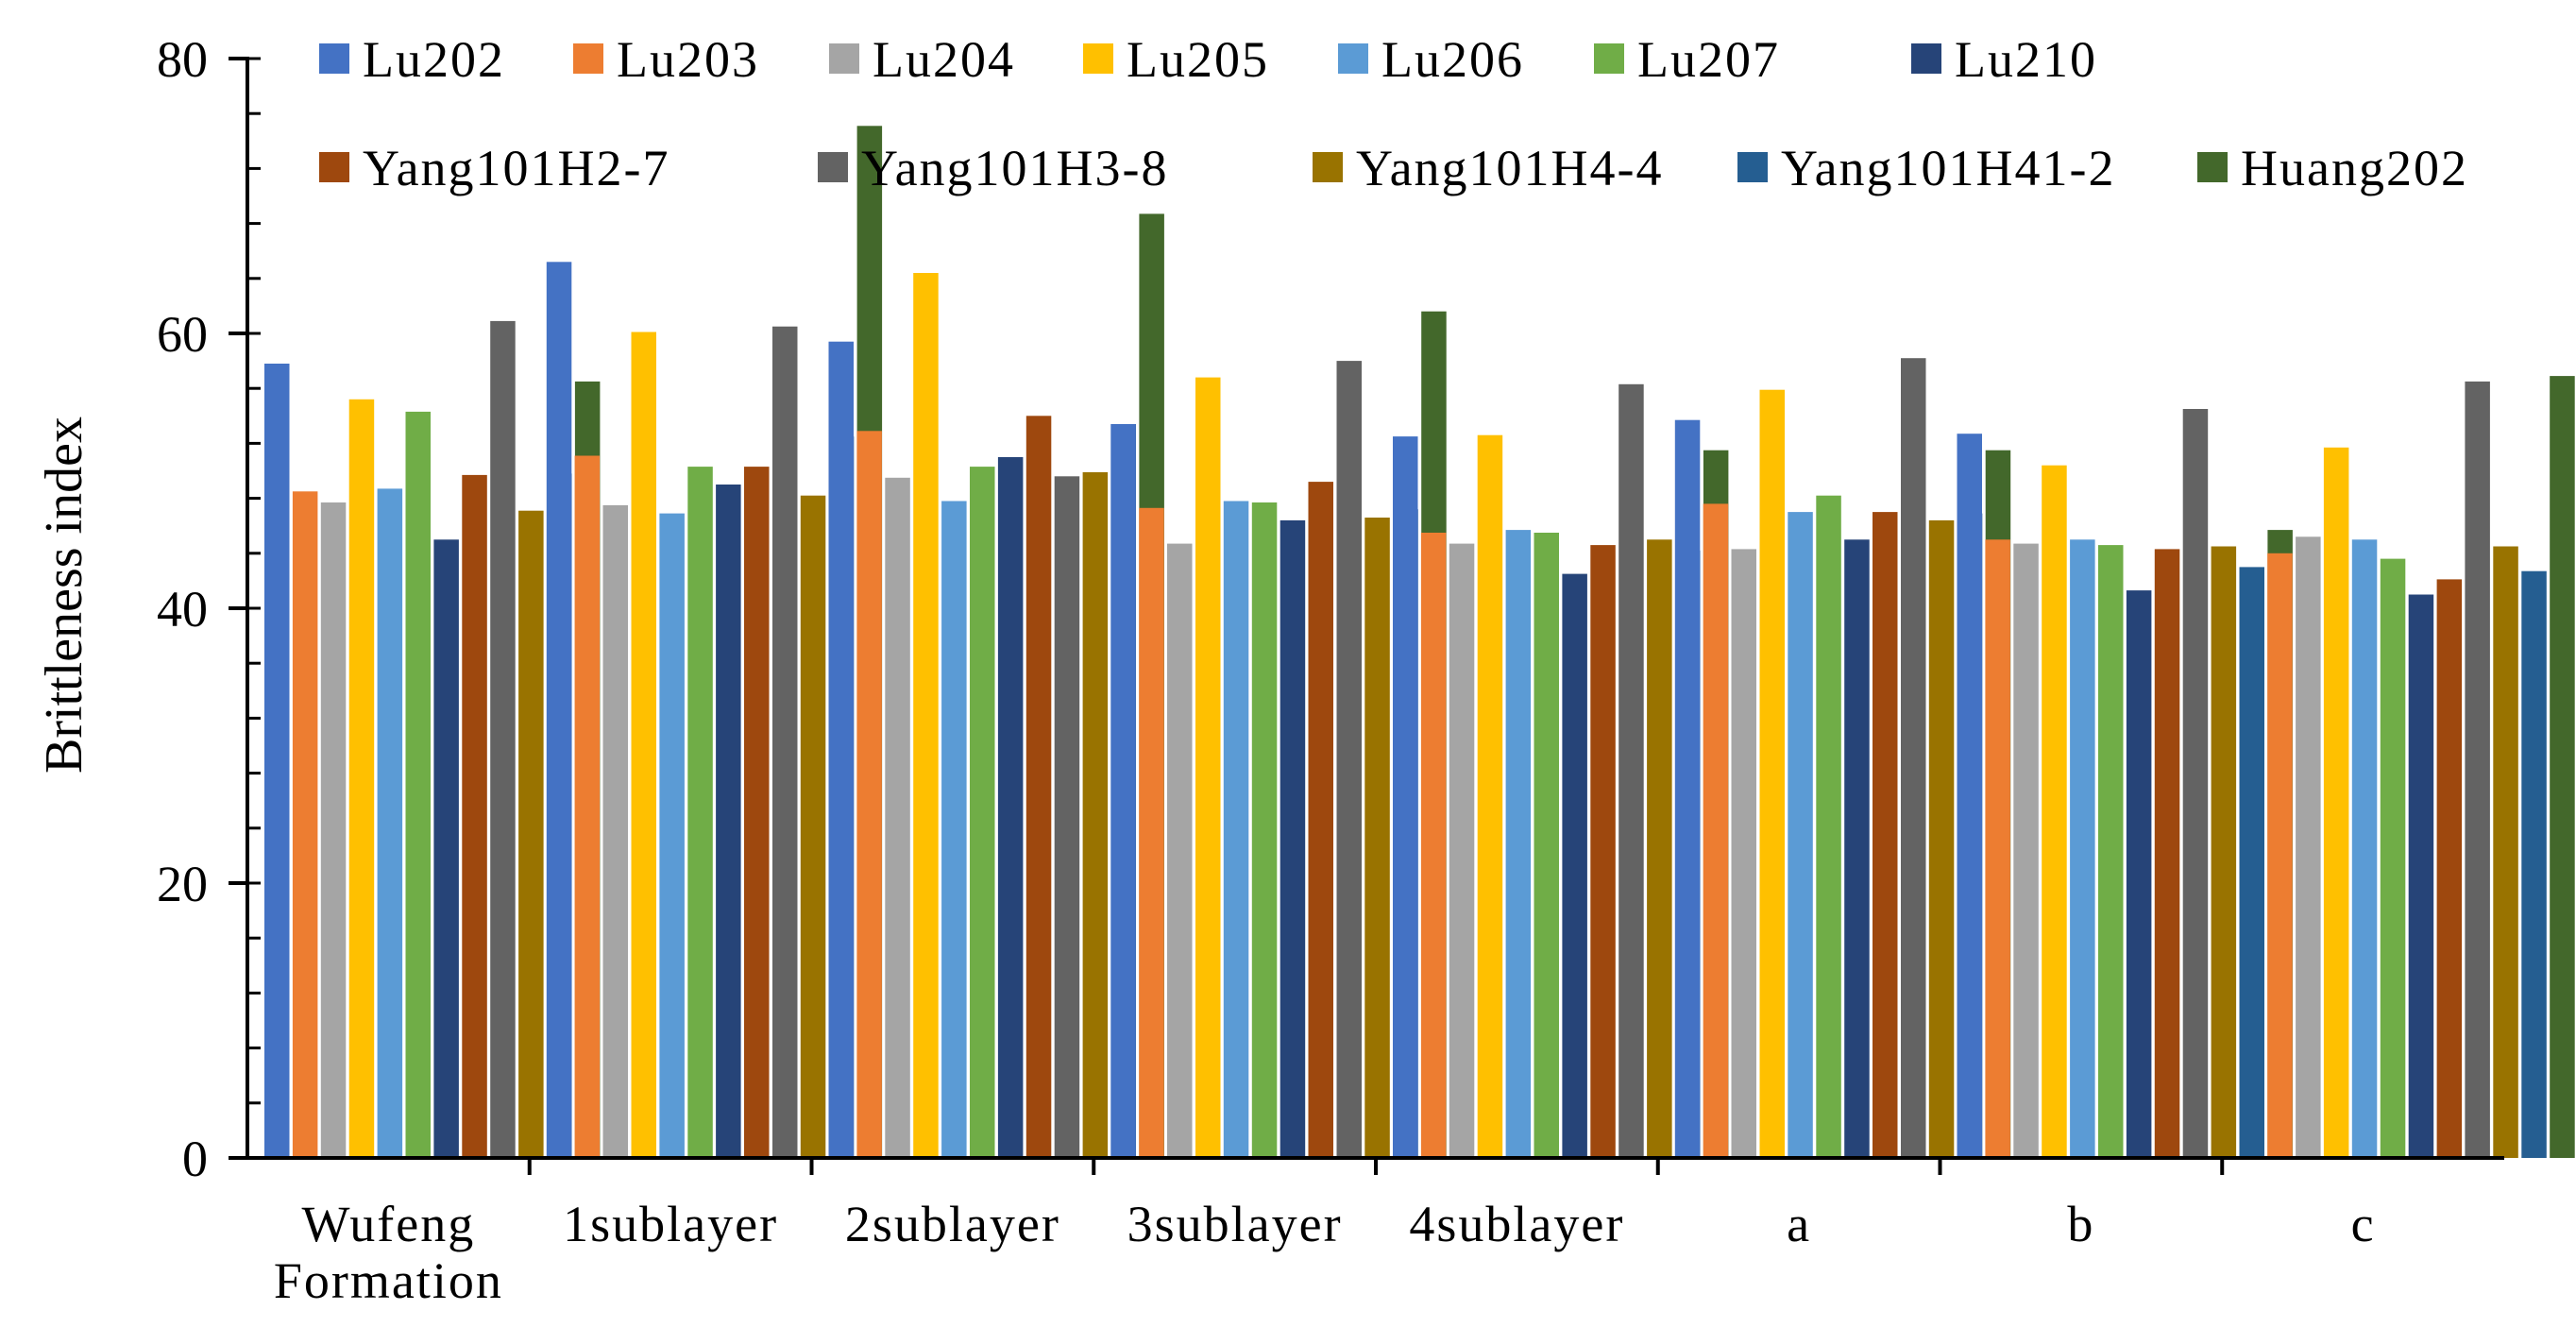  I want to click on legend-label: Yang101H2-7, so click(516, 168).